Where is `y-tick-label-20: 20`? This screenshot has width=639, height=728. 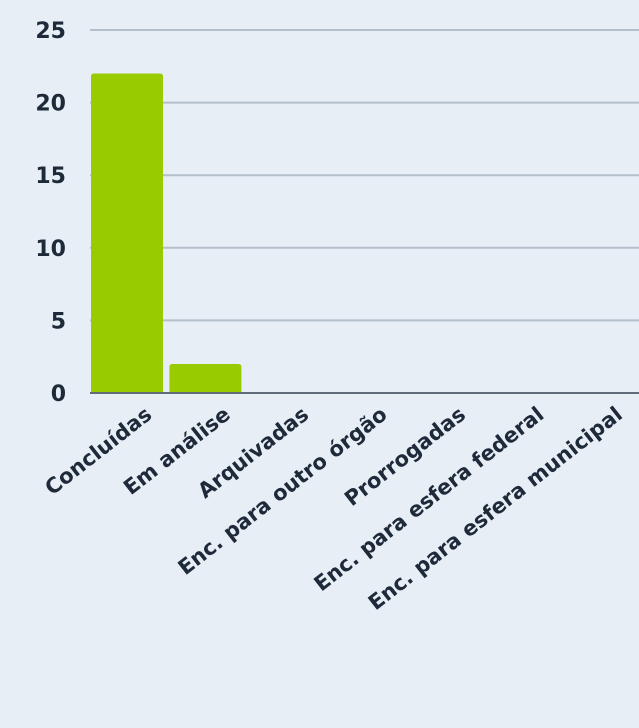 y-tick-label-20: 20 is located at coordinates (50, 104).